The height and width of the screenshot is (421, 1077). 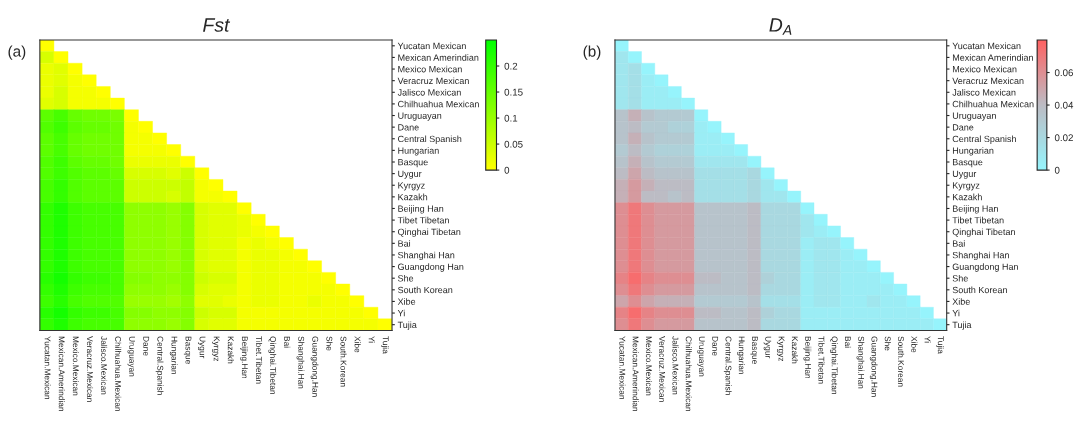 What do you see at coordinates (688, 374) in the screenshot?
I see `x-tick-label: Chilhuahua.Mexican` at bounding box center [688, 374].